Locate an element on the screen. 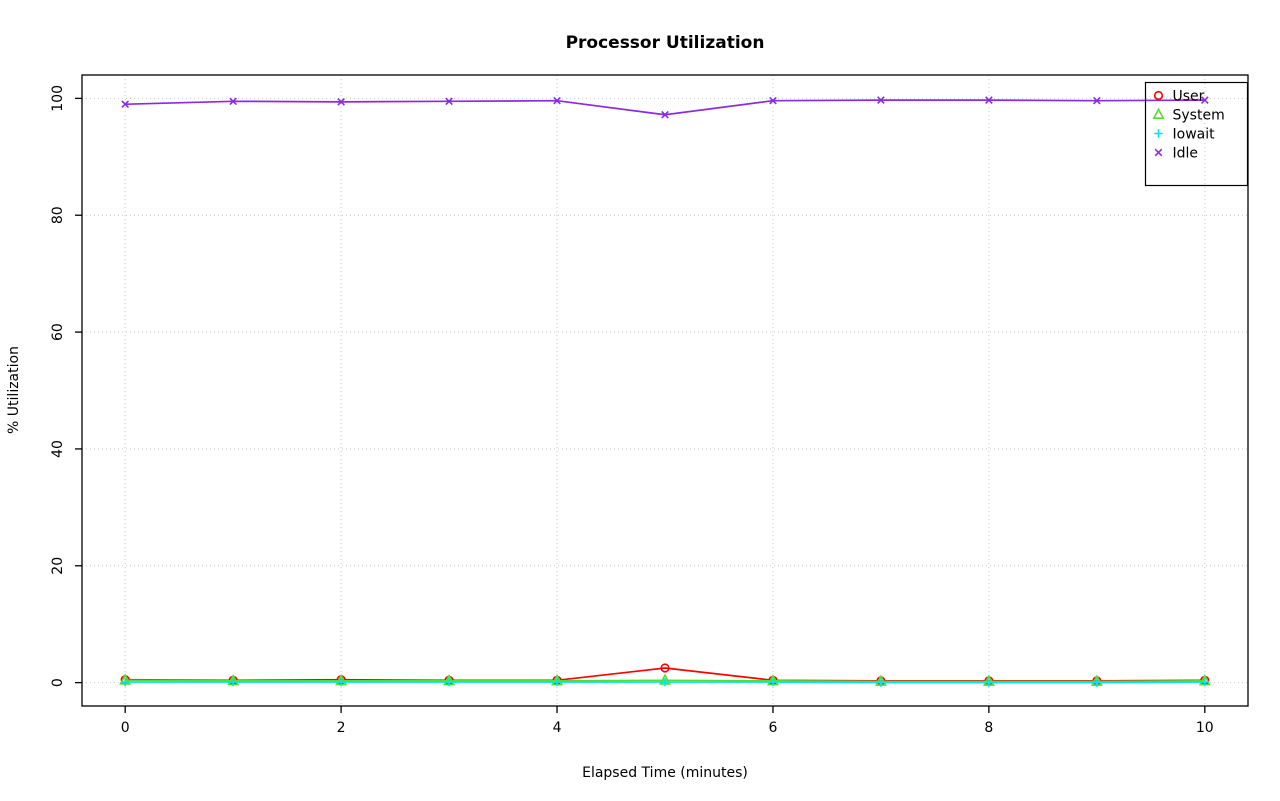 This screenshot has width=1280, height=801. triangle-marker is located at coordinates (1158, 113).